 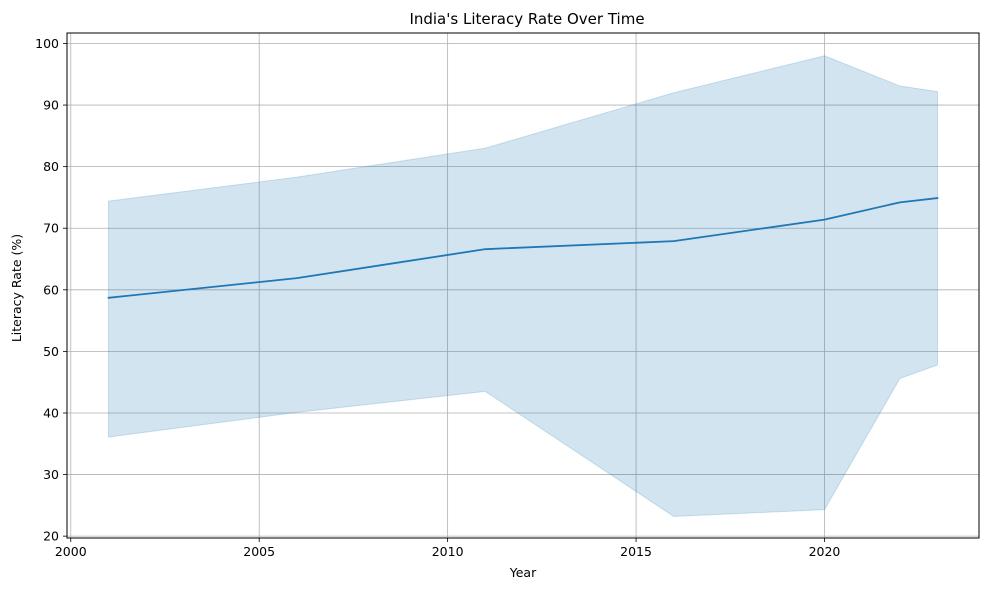 I want to click on literacy-rate-line, so click(x=523, y=248).